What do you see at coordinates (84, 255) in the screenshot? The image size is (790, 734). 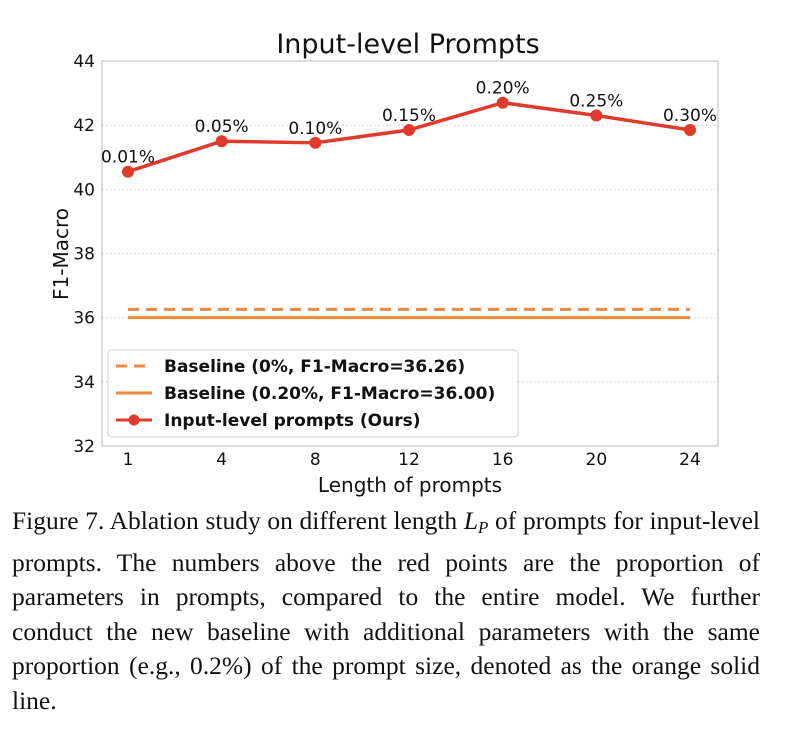 I see `y-tick-label-3: 38` at bounding box center [84, 255].